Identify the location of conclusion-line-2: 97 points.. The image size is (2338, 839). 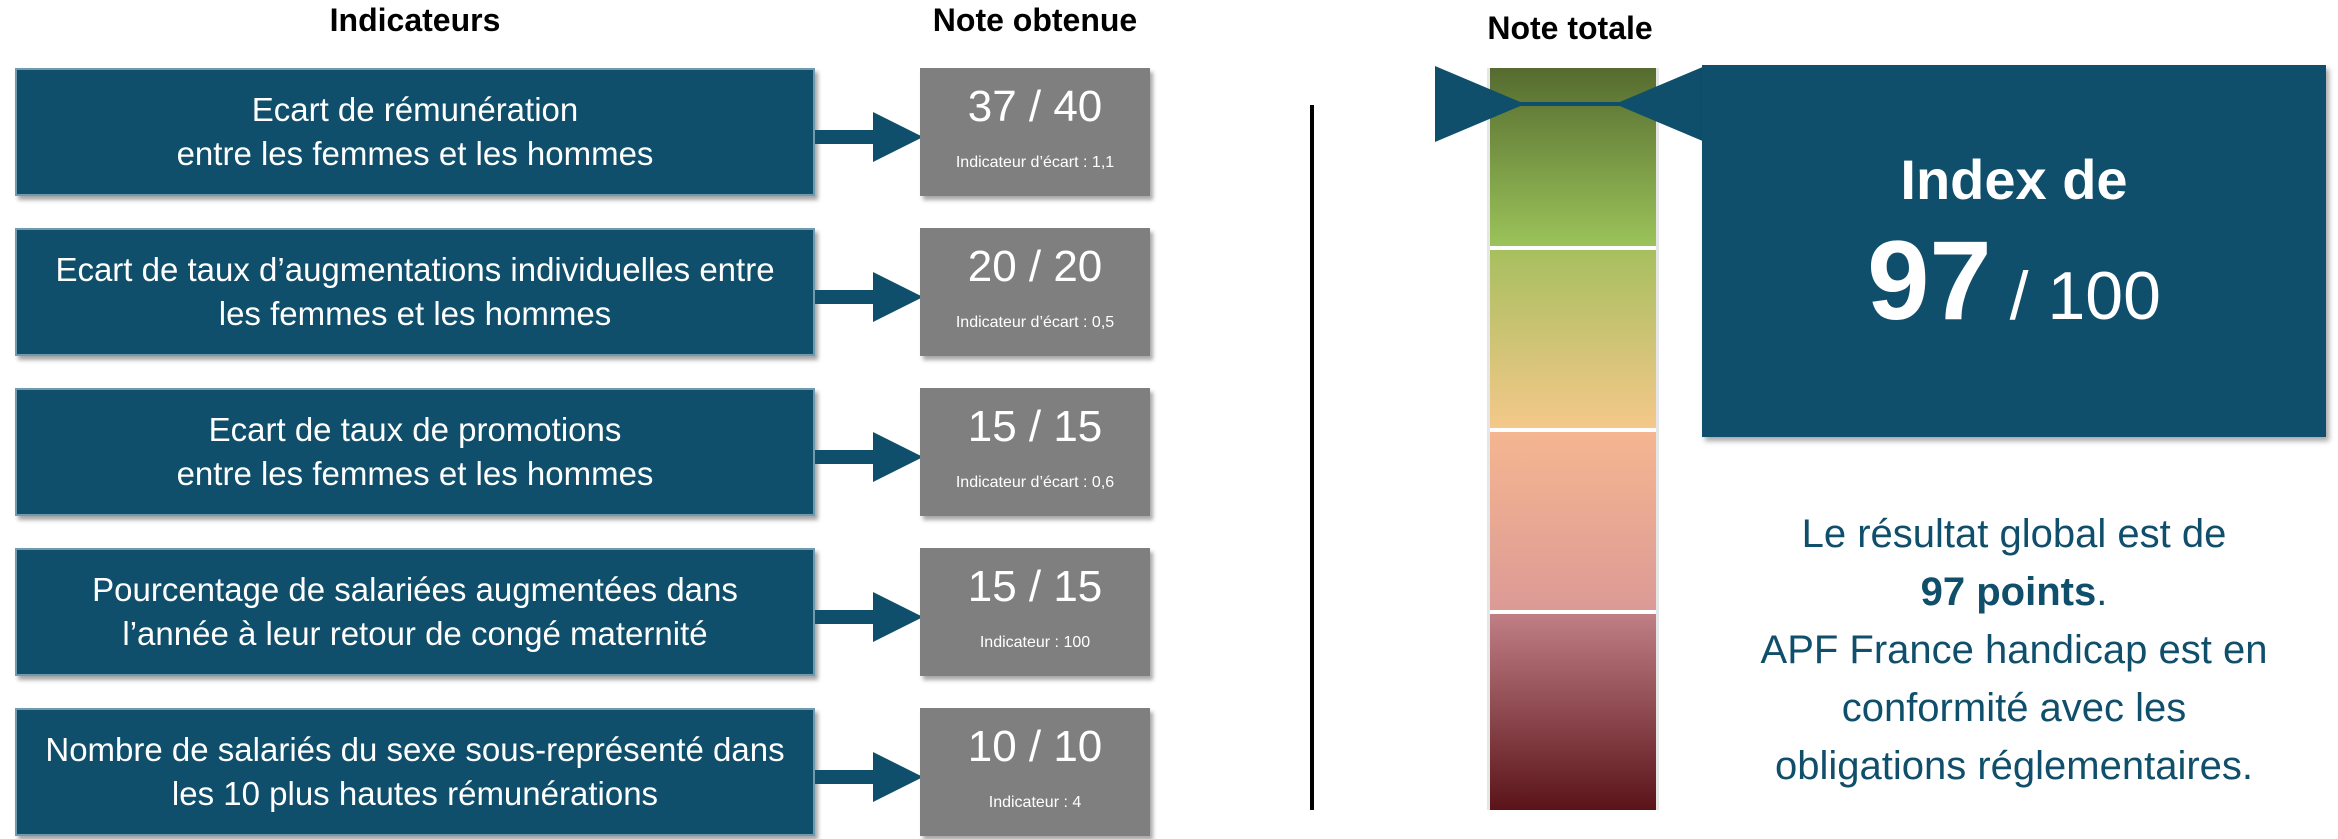
(2014, 592).